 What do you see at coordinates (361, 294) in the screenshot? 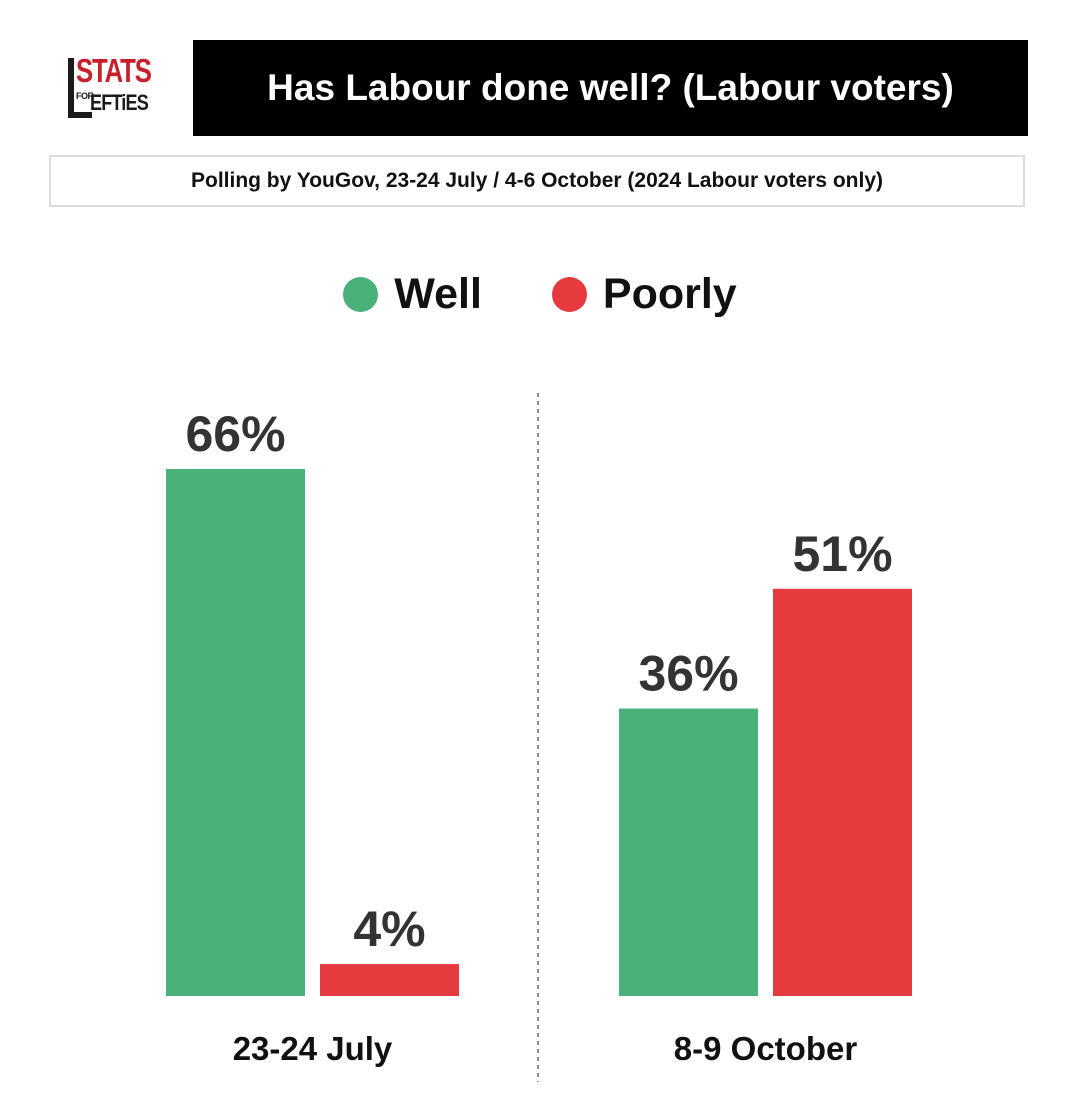
I see `legend-dot-well` at bounding box center [361, 294].